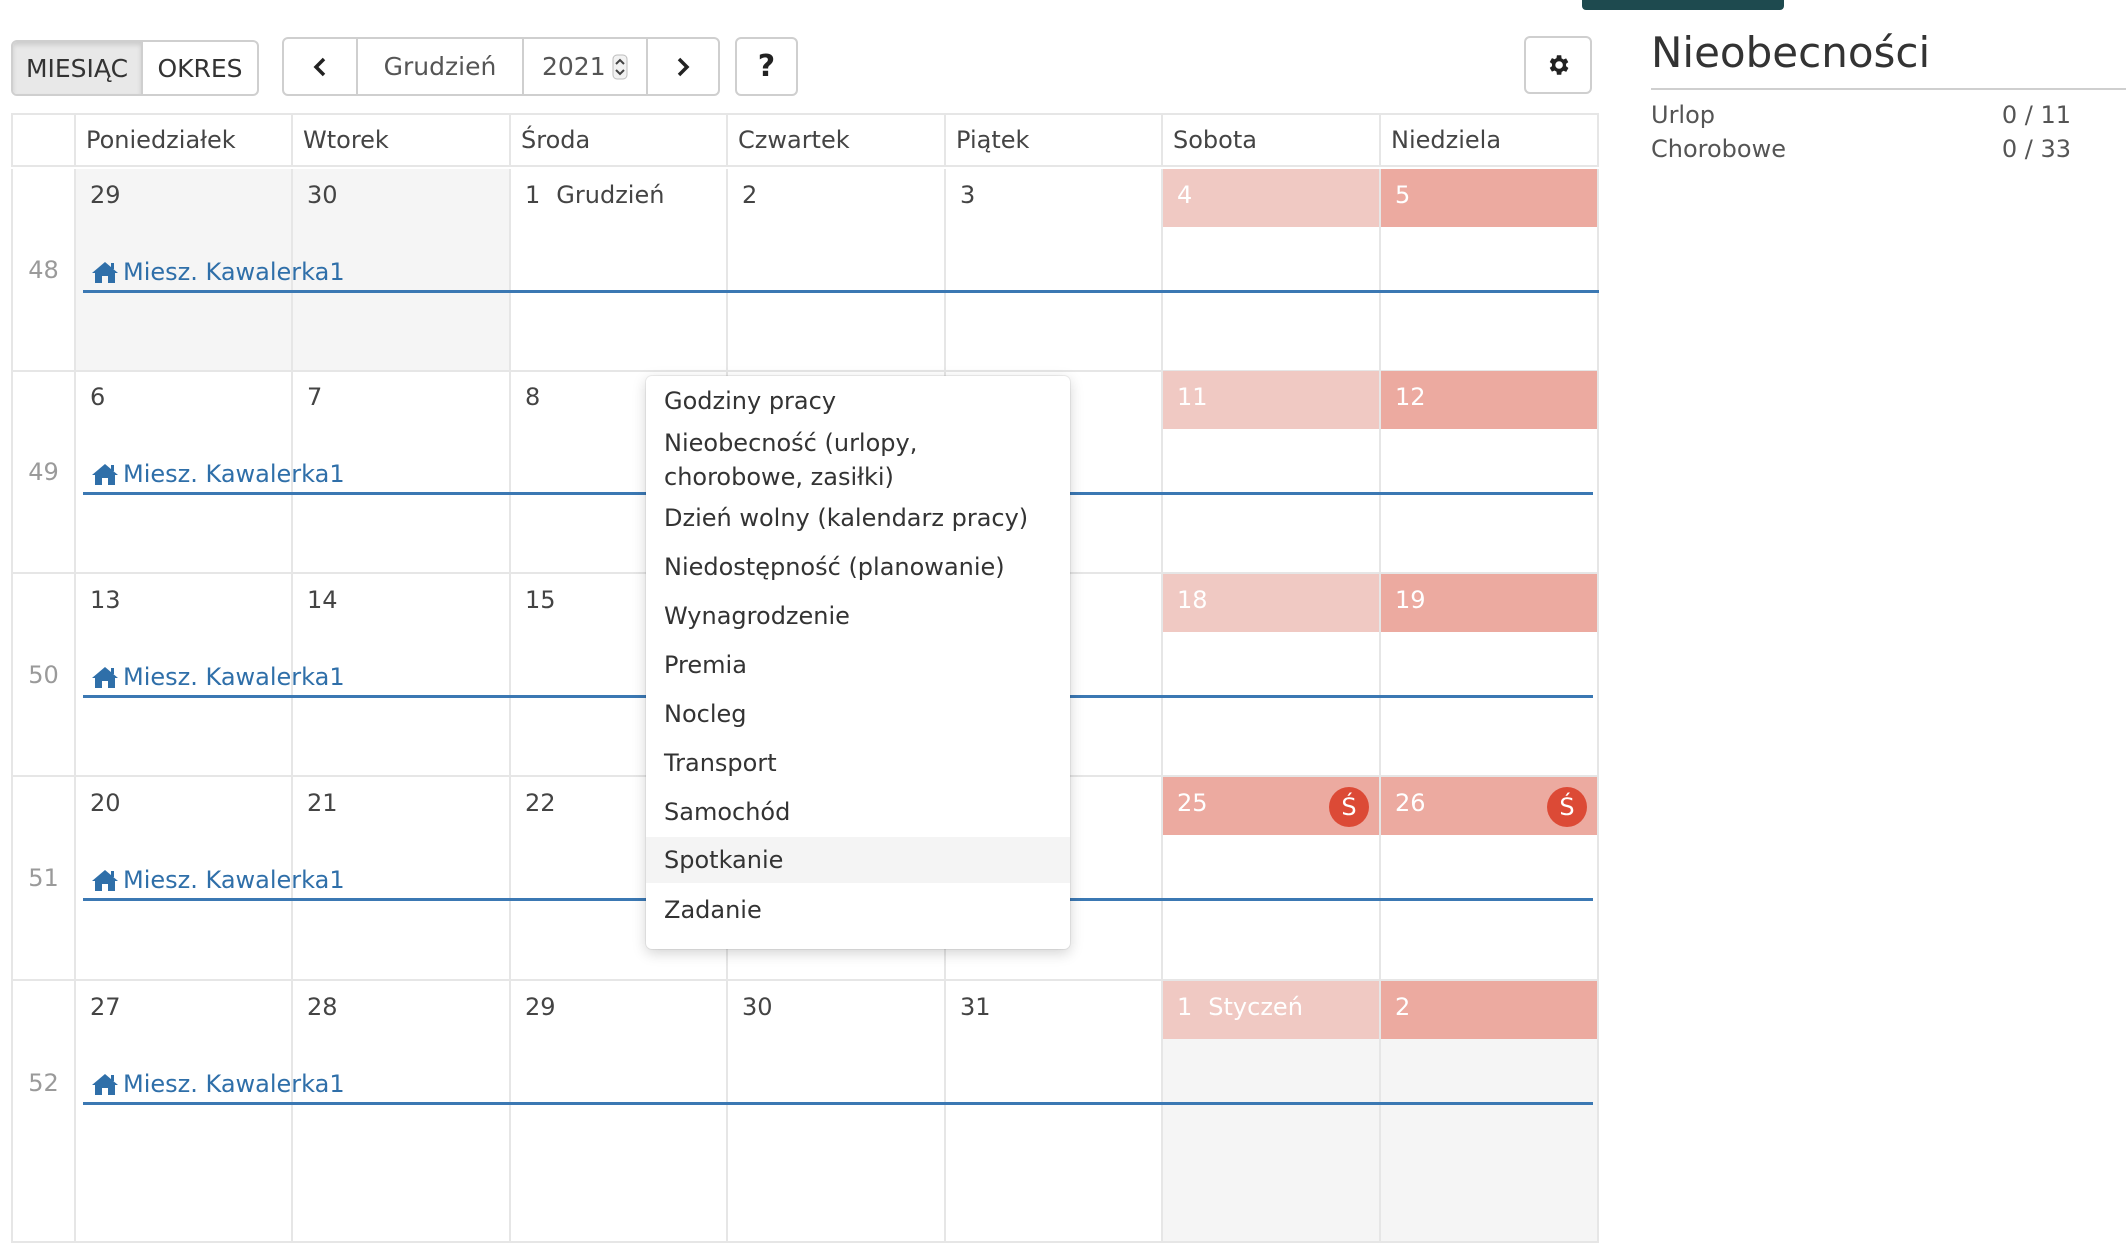  Describe the element at coordinates (1054, 140) in the screenshot. I see `weekday-header: Piątek` at that location.